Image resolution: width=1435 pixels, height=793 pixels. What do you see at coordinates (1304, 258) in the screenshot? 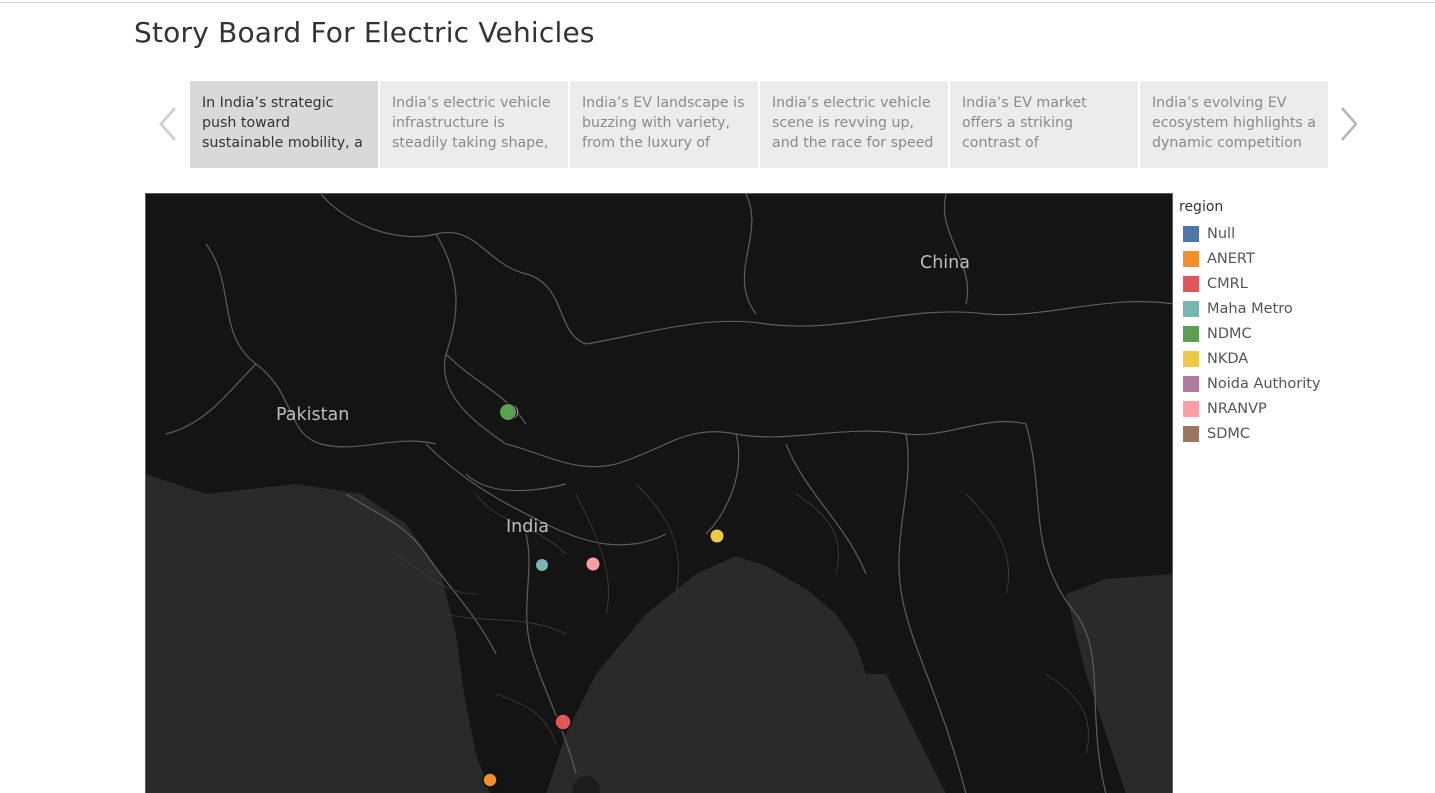
I see `legend-item-anert: ANERT` at bounding box center [1304, 258].